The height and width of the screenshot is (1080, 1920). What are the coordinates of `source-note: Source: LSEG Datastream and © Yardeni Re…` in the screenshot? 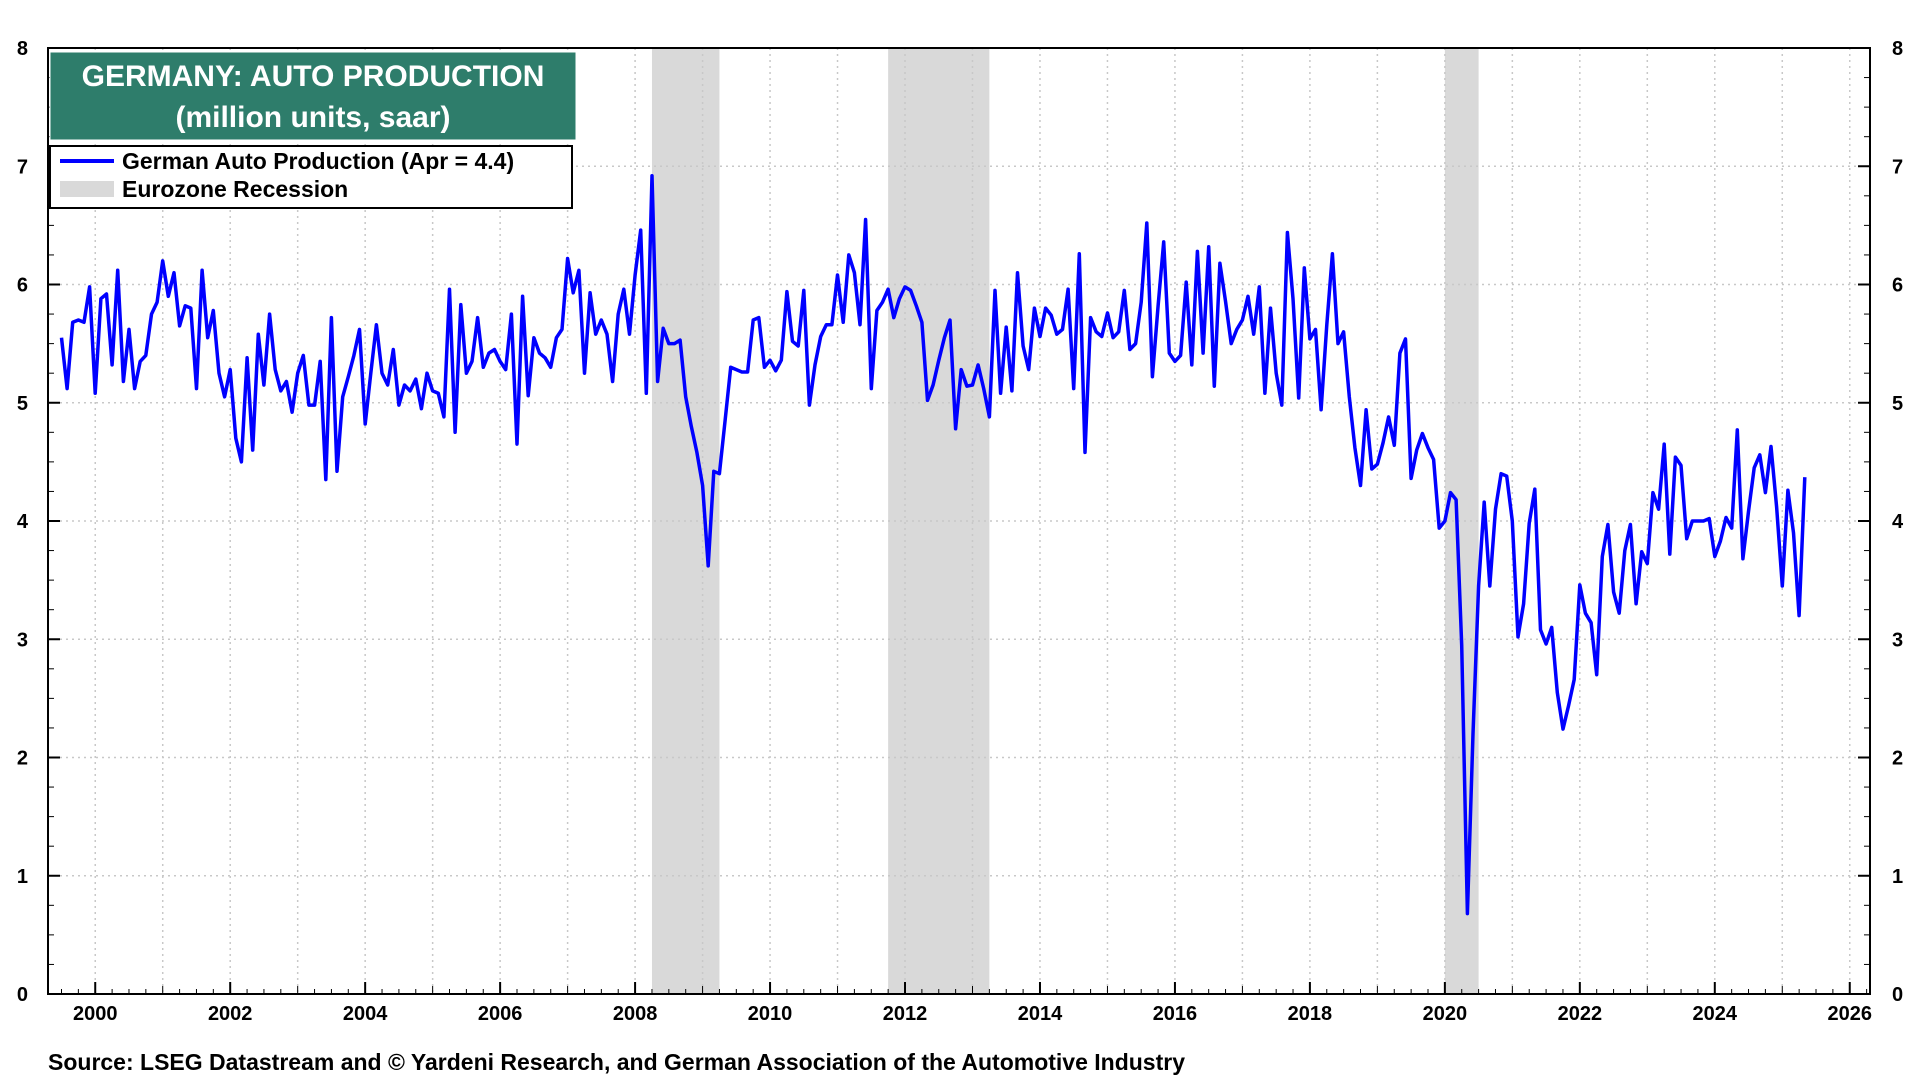 It's located at (616, 1062).